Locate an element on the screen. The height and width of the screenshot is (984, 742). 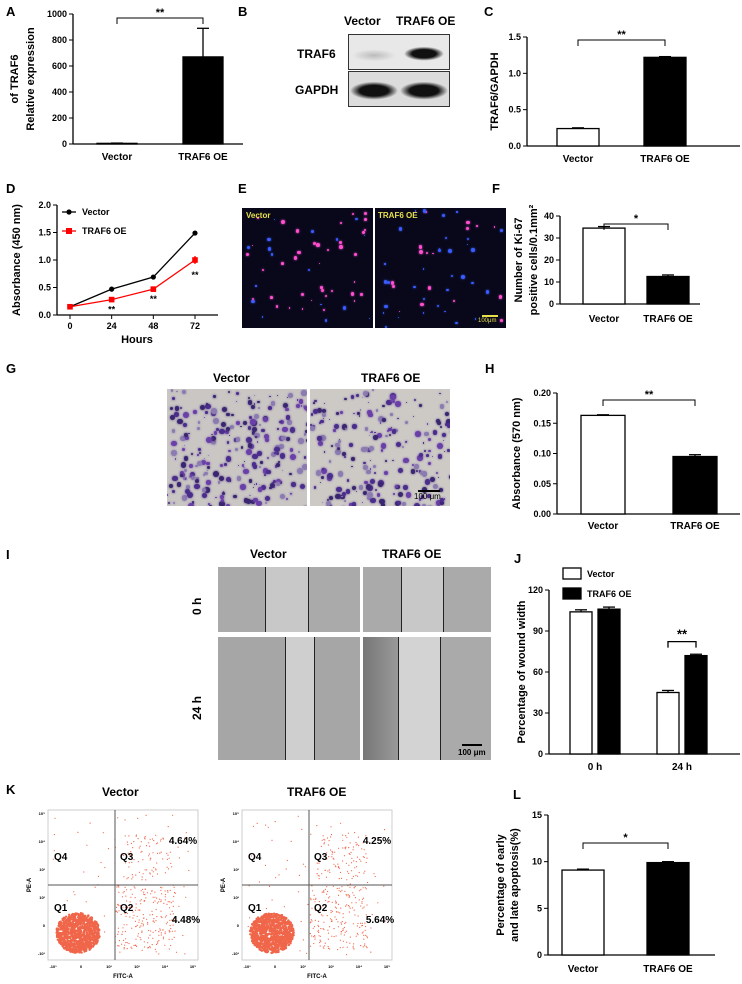
d-y-axis-title: Absorbance (450 nm) is located at coordinates (17, 260).